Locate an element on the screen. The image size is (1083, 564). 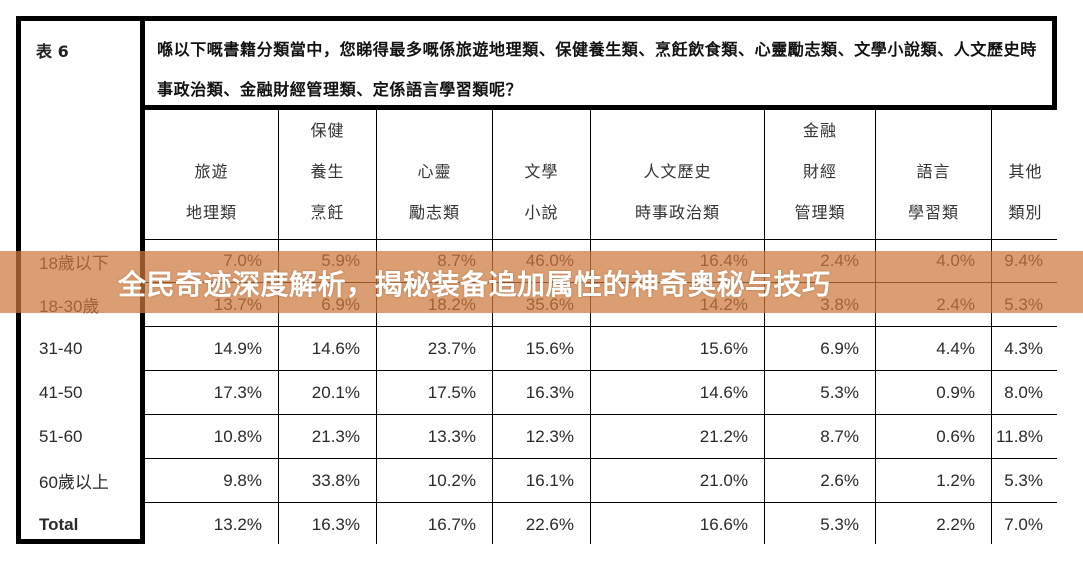
table-cell: 1.2% is located at coordinates (933, 480).